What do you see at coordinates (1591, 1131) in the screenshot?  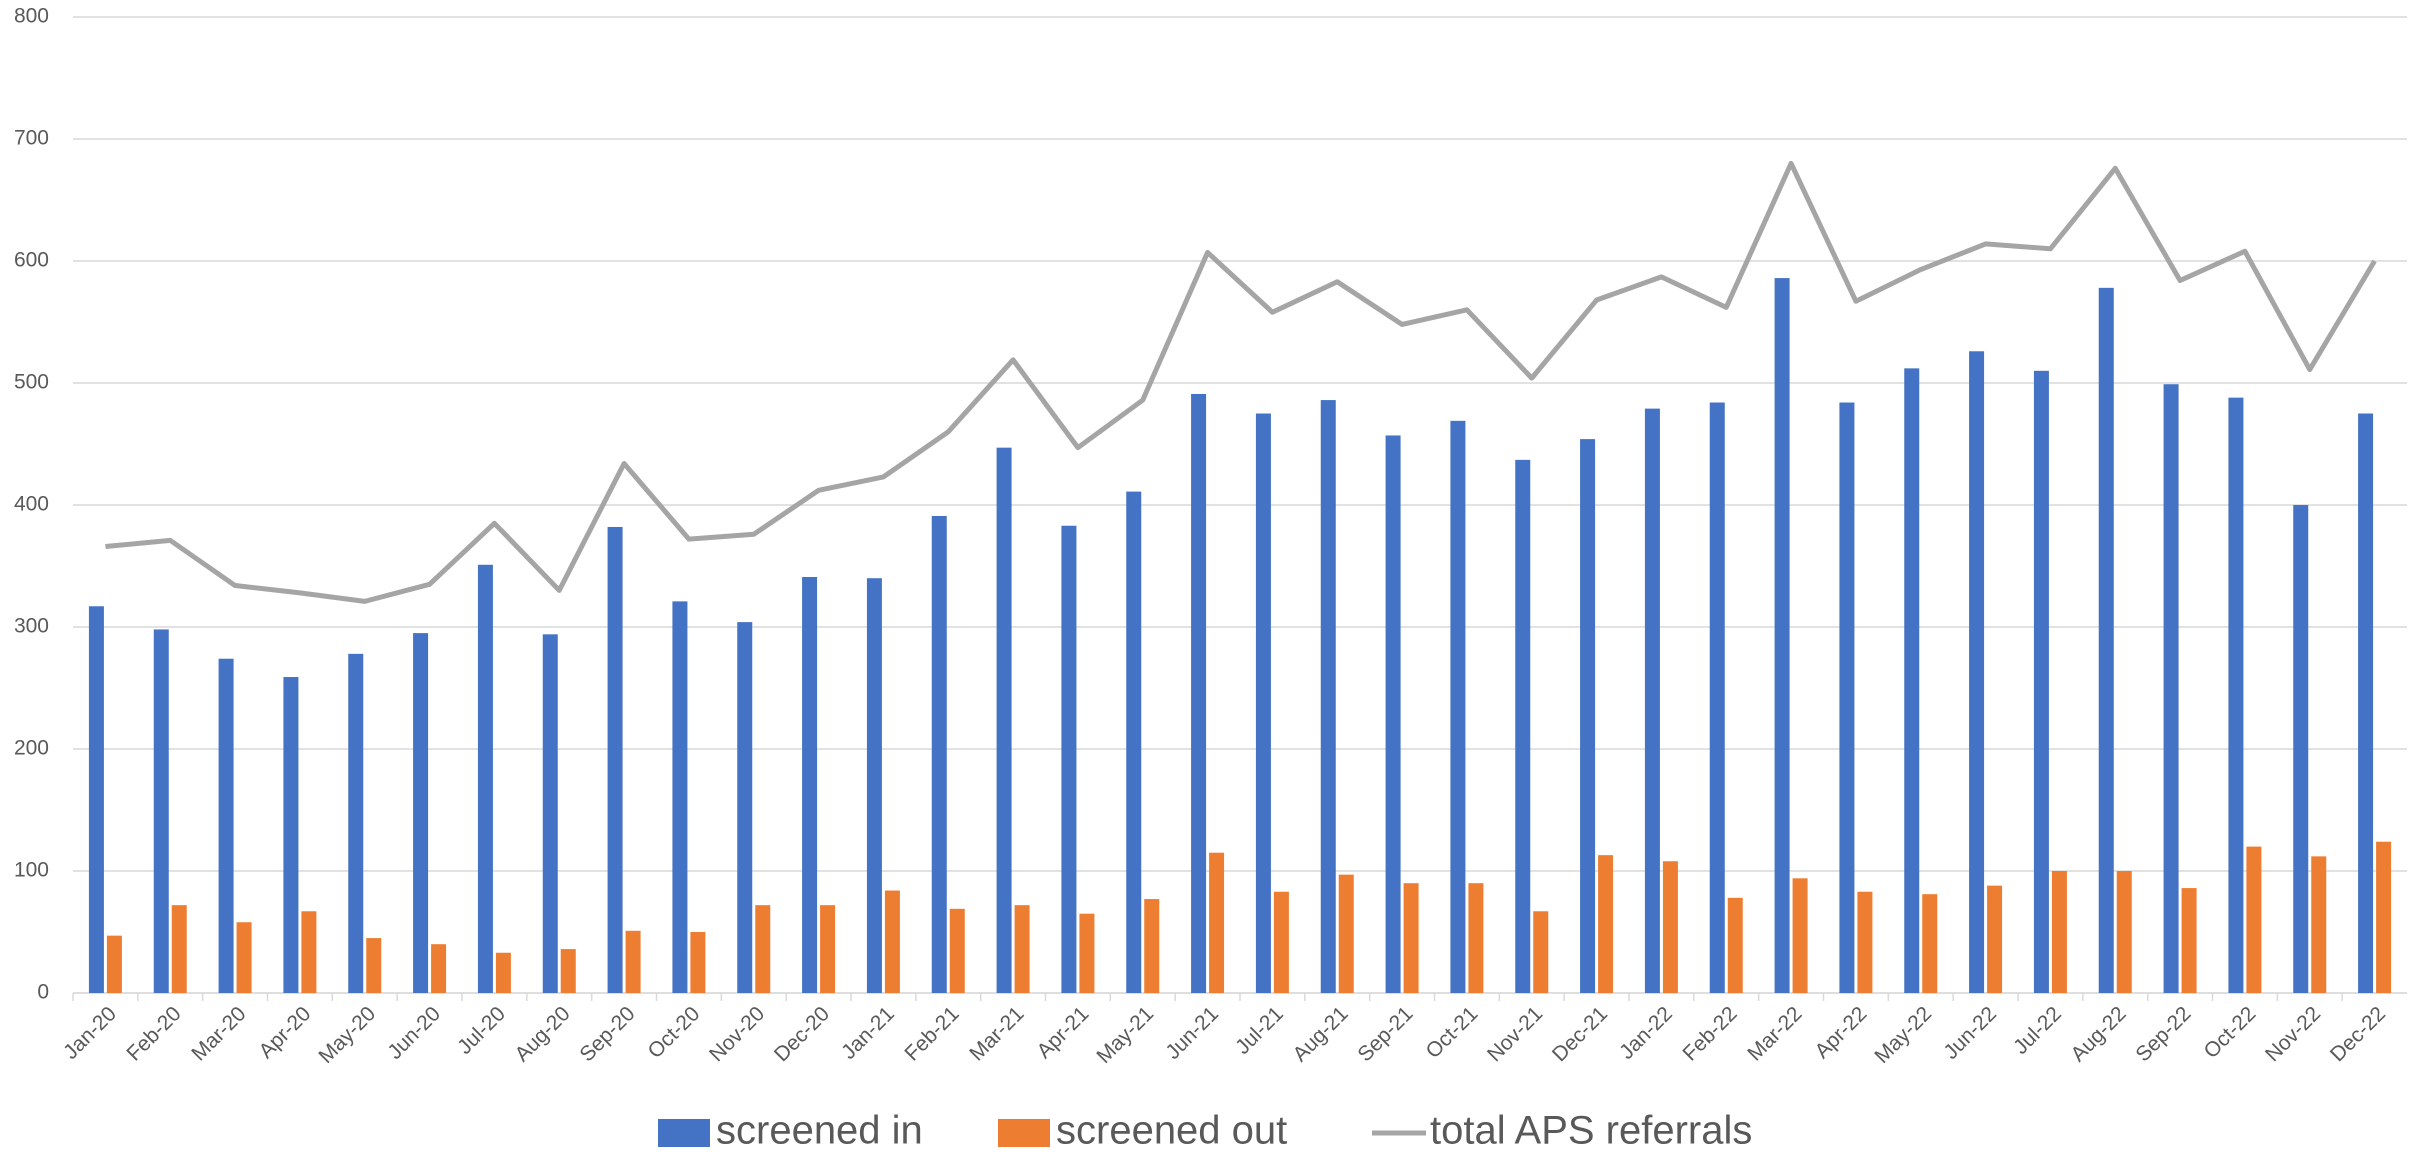 I see `legend-label: total APS referrals` at bounding box center [1591, 1131].